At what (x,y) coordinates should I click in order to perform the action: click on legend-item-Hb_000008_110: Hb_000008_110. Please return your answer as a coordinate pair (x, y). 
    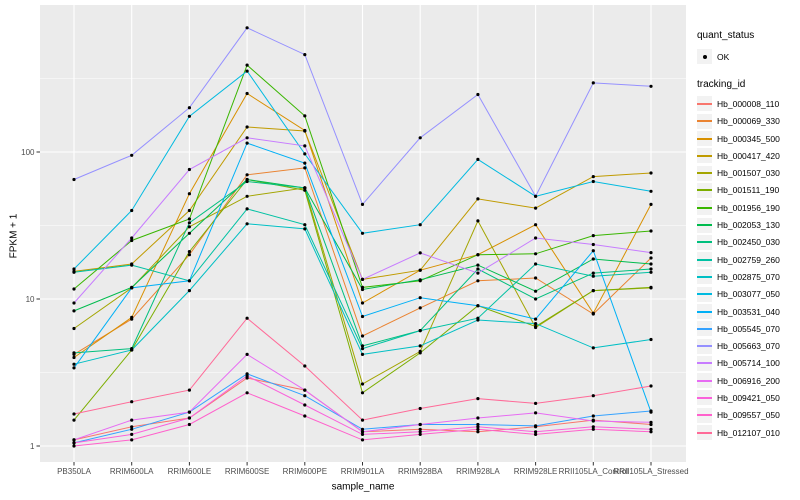
    Looking at the image, I should click on (738, 103).